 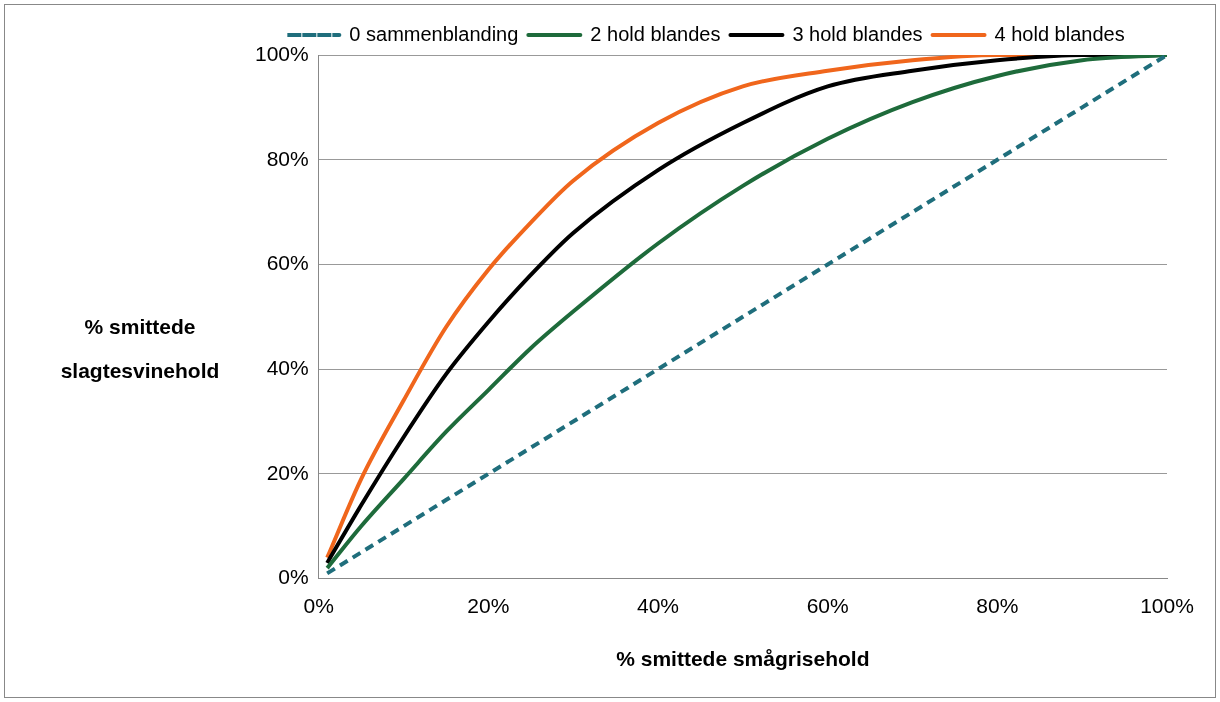 What do you see at coordinates (287, 158) in the screenshot?
I see `y-tick-label: 80%` at bounding box center [287, 158].